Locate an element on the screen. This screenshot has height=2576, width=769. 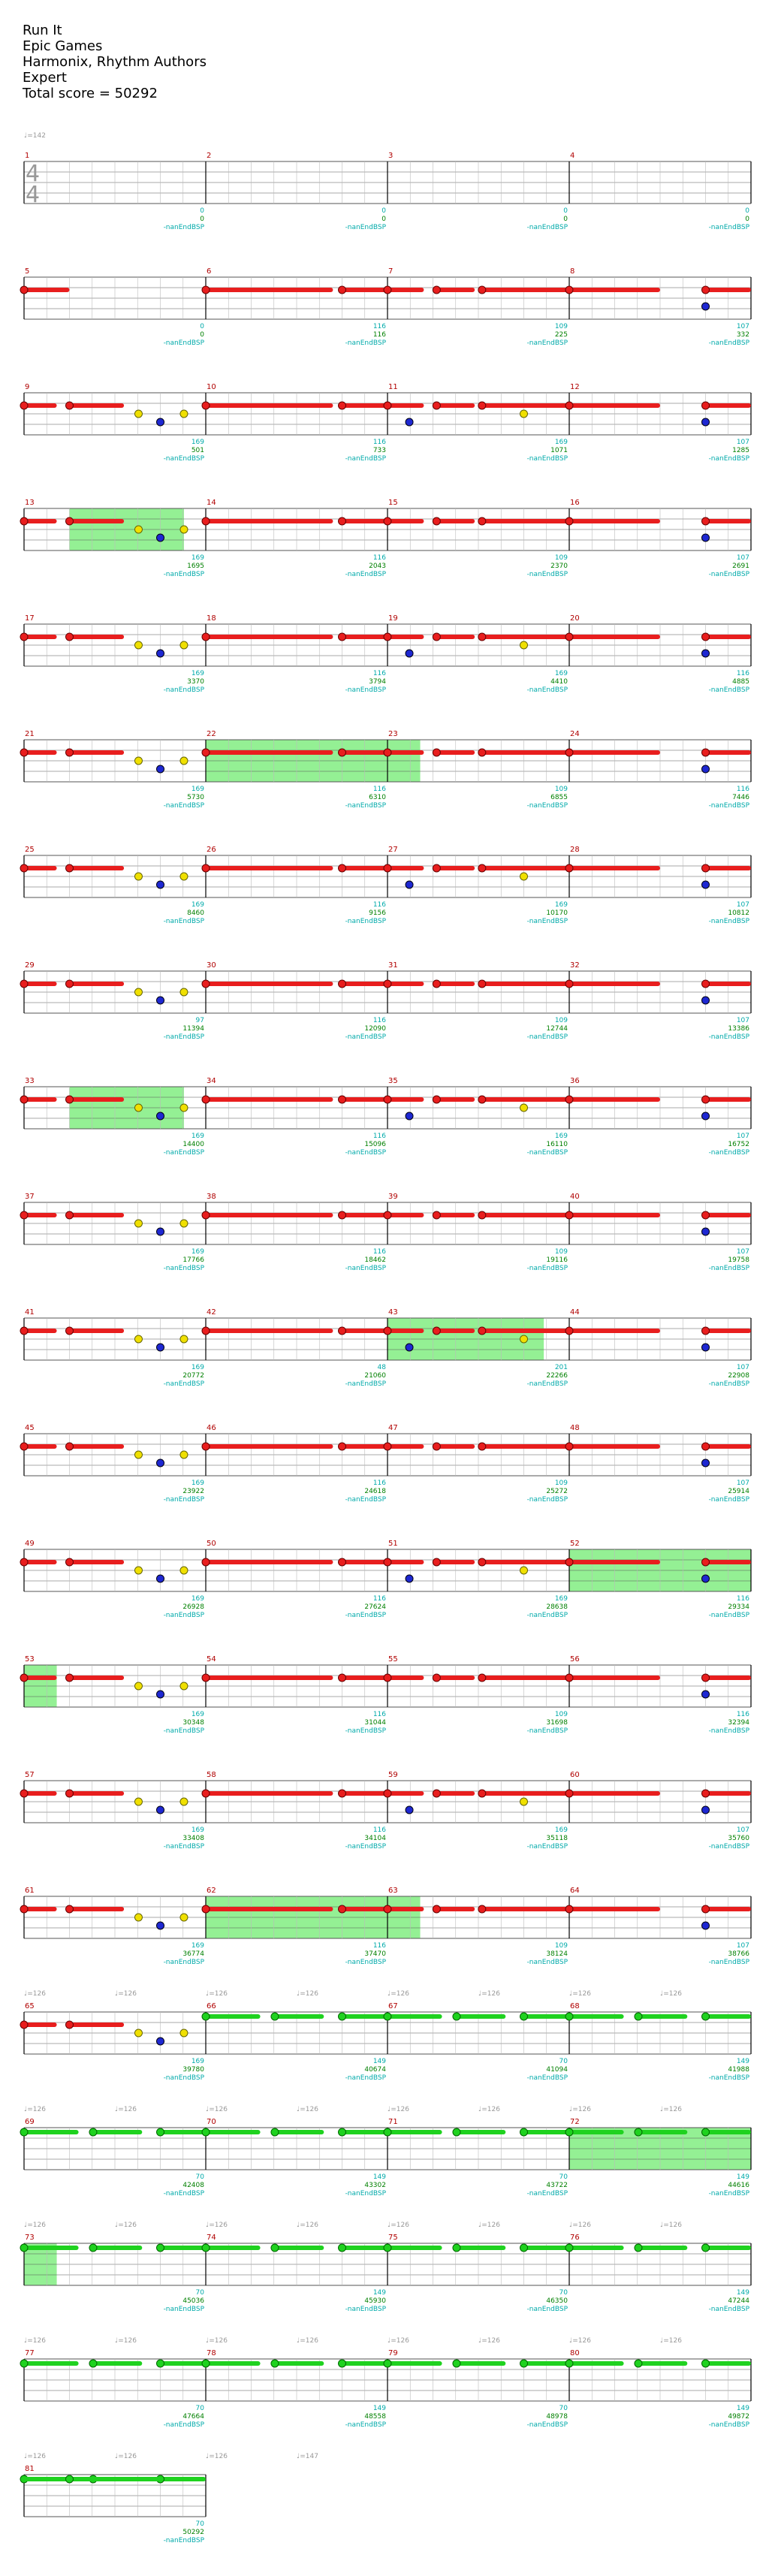
measure-bonus: 0 is located at coordinates (565, 211).